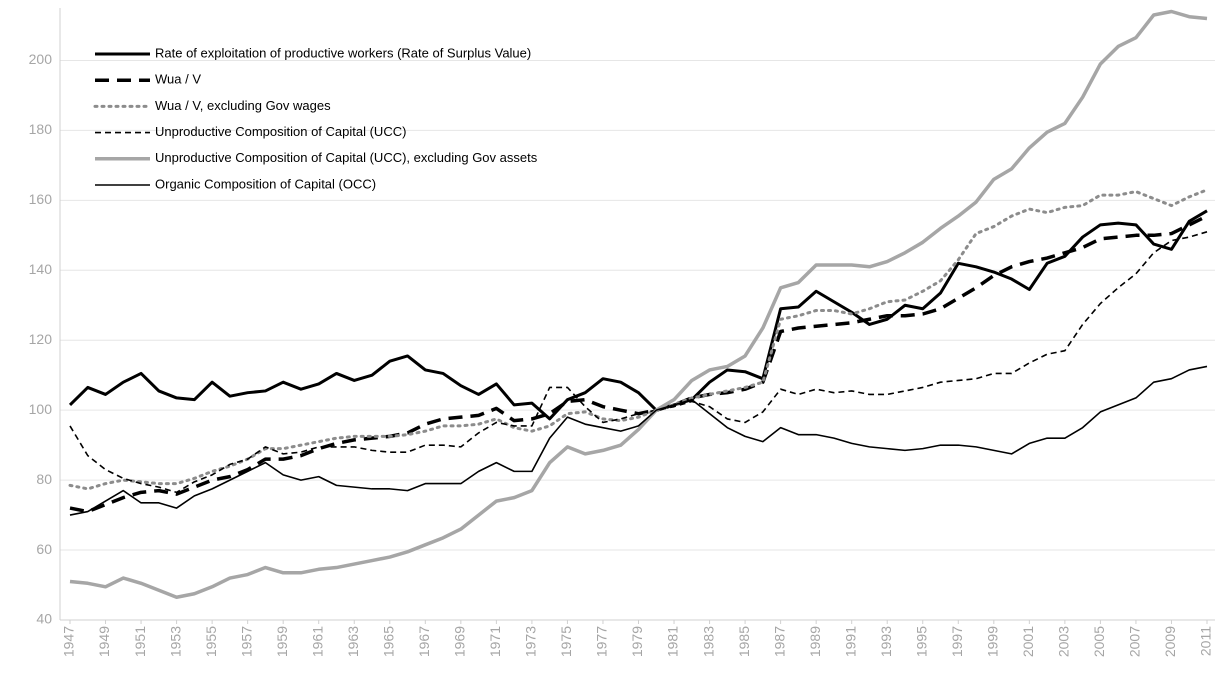  What do you see at coordinates (41, 129) in the screenshot?
I see `y-tick-label: 180` at bounding box center [41, 129].